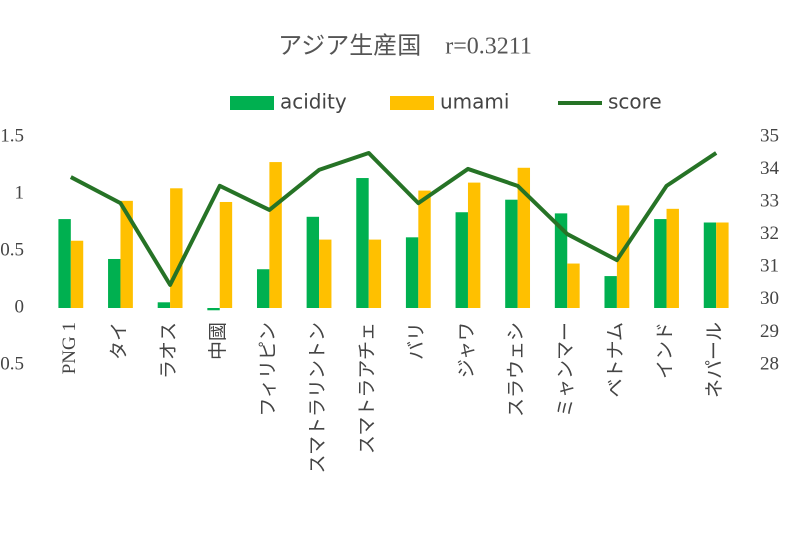  Describe the element at coordinates (12, 249) in the screenshot. I see `y-tick-label: 0.5` at that location.